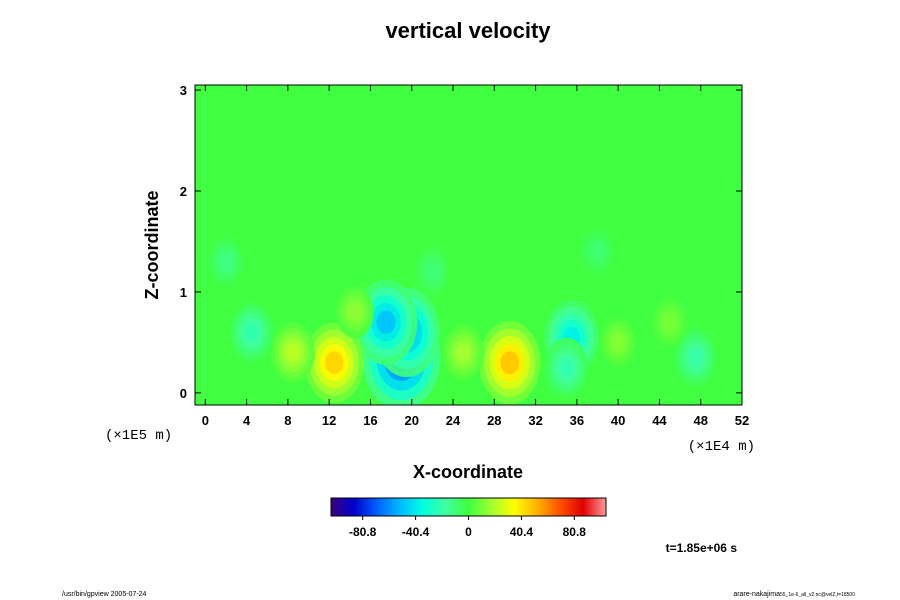 The height and width of the screenshot is (600, 900). What do you see at coordinates (183, 191) in the screenshot?
I see `y-tick-label: 2` at bounding box center [183, 191].